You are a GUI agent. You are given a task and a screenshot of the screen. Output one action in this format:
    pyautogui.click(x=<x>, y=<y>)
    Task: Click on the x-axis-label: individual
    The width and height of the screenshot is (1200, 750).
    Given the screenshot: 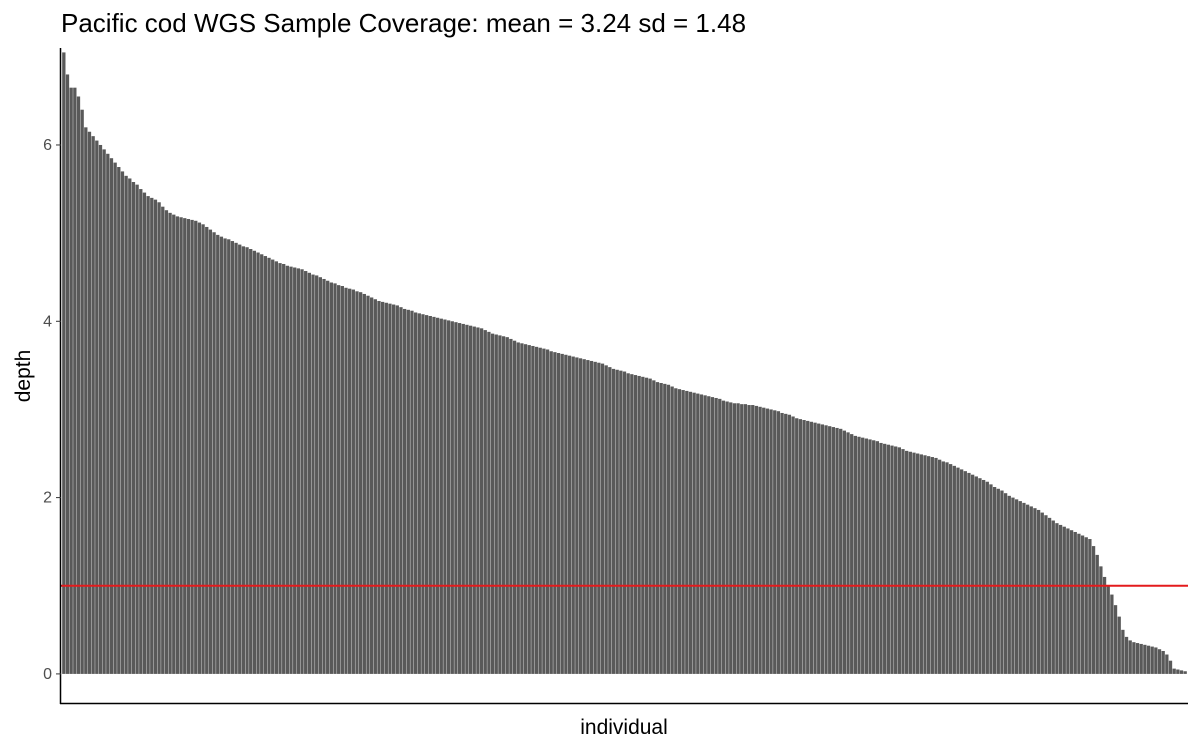 What is the action you would take?
    pyautogui.click(x=624, y=727)
    